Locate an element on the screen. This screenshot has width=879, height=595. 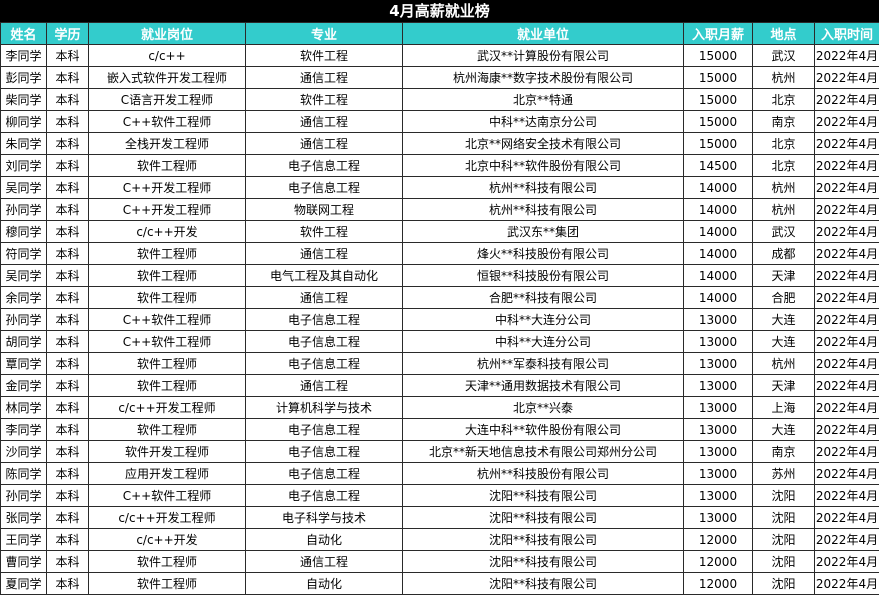
table-cell: 软件工程 is located at coordinates (324, 232).